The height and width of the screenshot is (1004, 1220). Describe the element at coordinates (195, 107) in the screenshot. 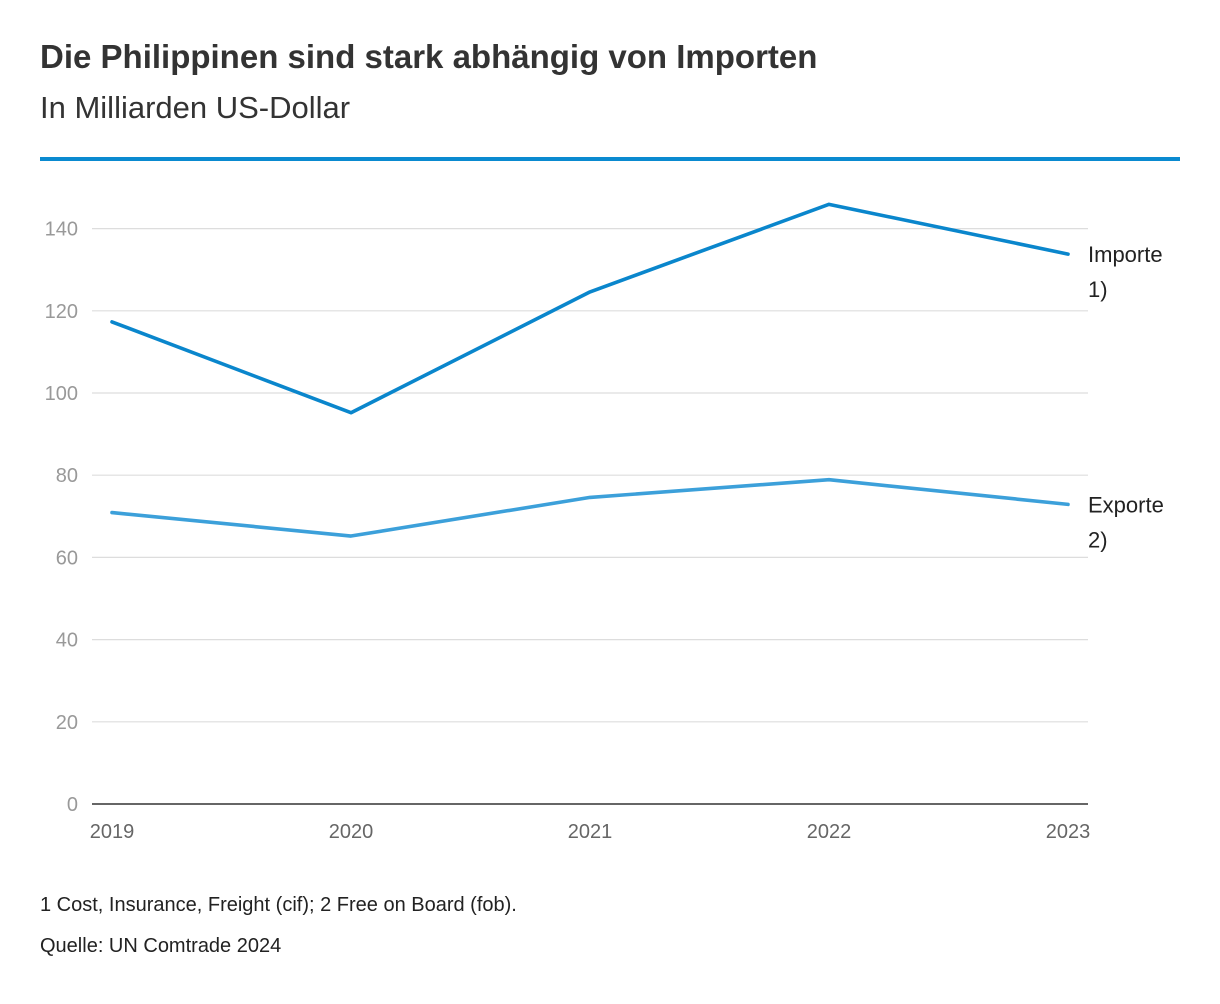

I see `chart-subtitle: In Milliarden US-Dollar` at that location.